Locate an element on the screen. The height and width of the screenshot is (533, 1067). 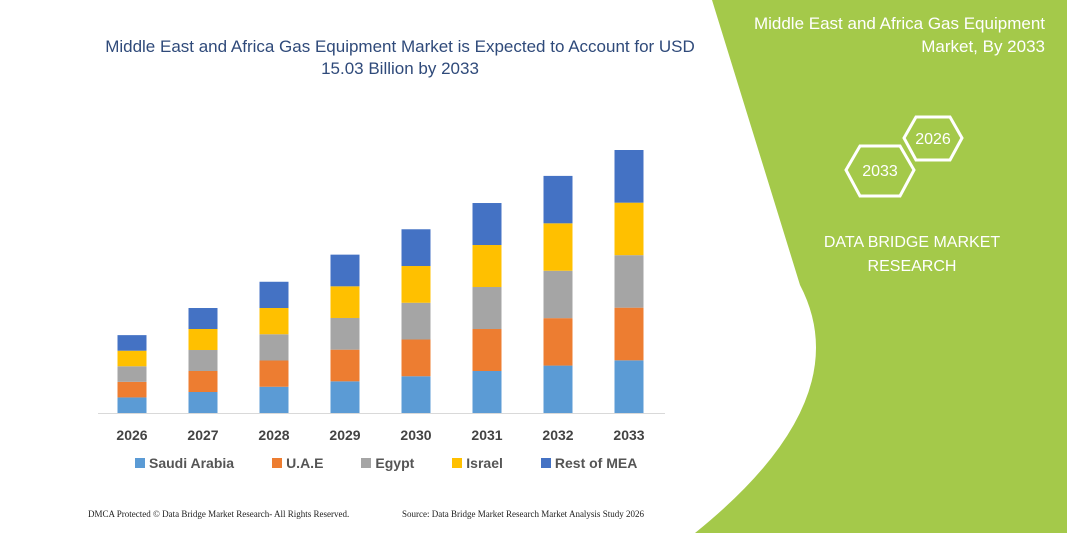
brand-line2: RESEARCH is located at coordinates (912, 266).